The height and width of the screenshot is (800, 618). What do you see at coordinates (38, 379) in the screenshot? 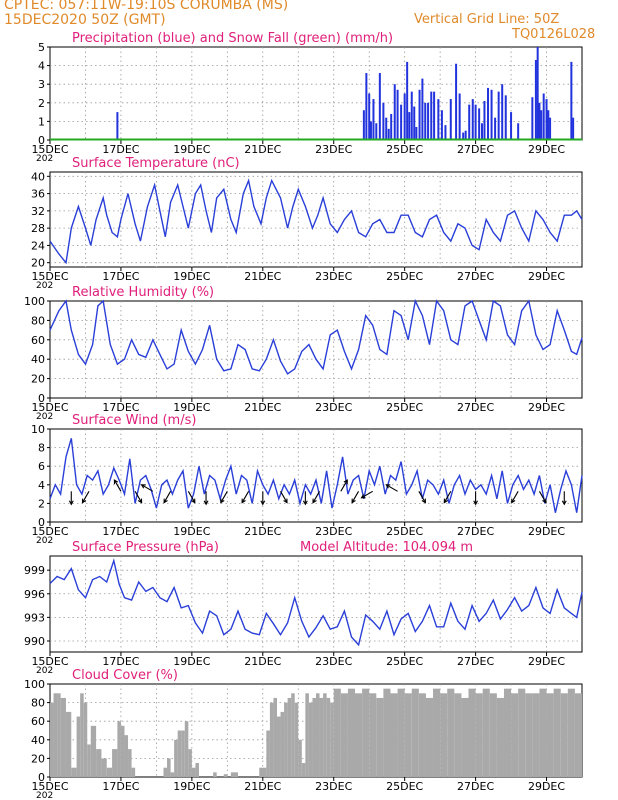
I see `y-tick-label: 20` at bounding box center [38, 379].